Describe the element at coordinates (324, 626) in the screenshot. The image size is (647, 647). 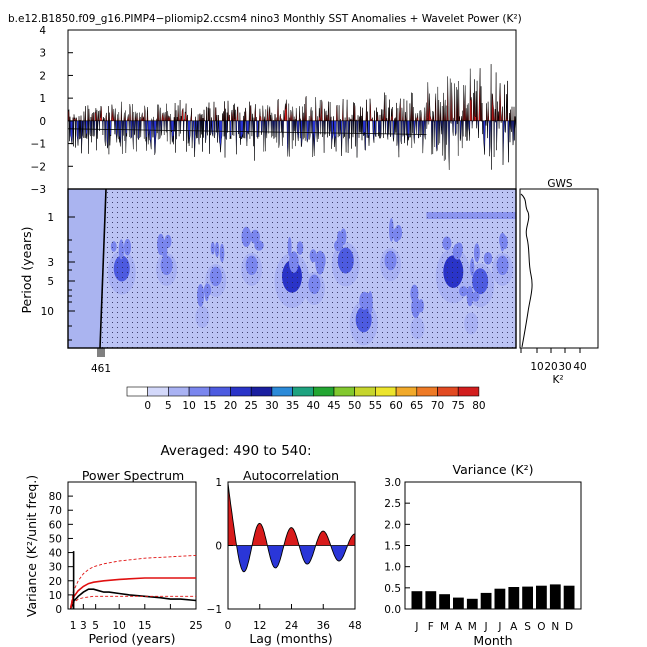
I see `ac-xtick-label: 36` at that location.